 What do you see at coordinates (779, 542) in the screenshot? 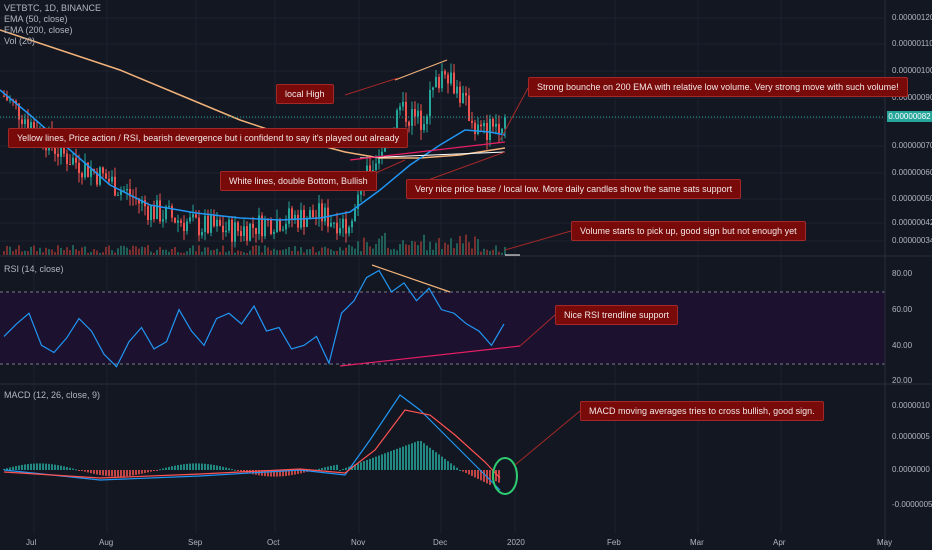
I see `x-tick-label: Apr` at bounding box center [779, 542].